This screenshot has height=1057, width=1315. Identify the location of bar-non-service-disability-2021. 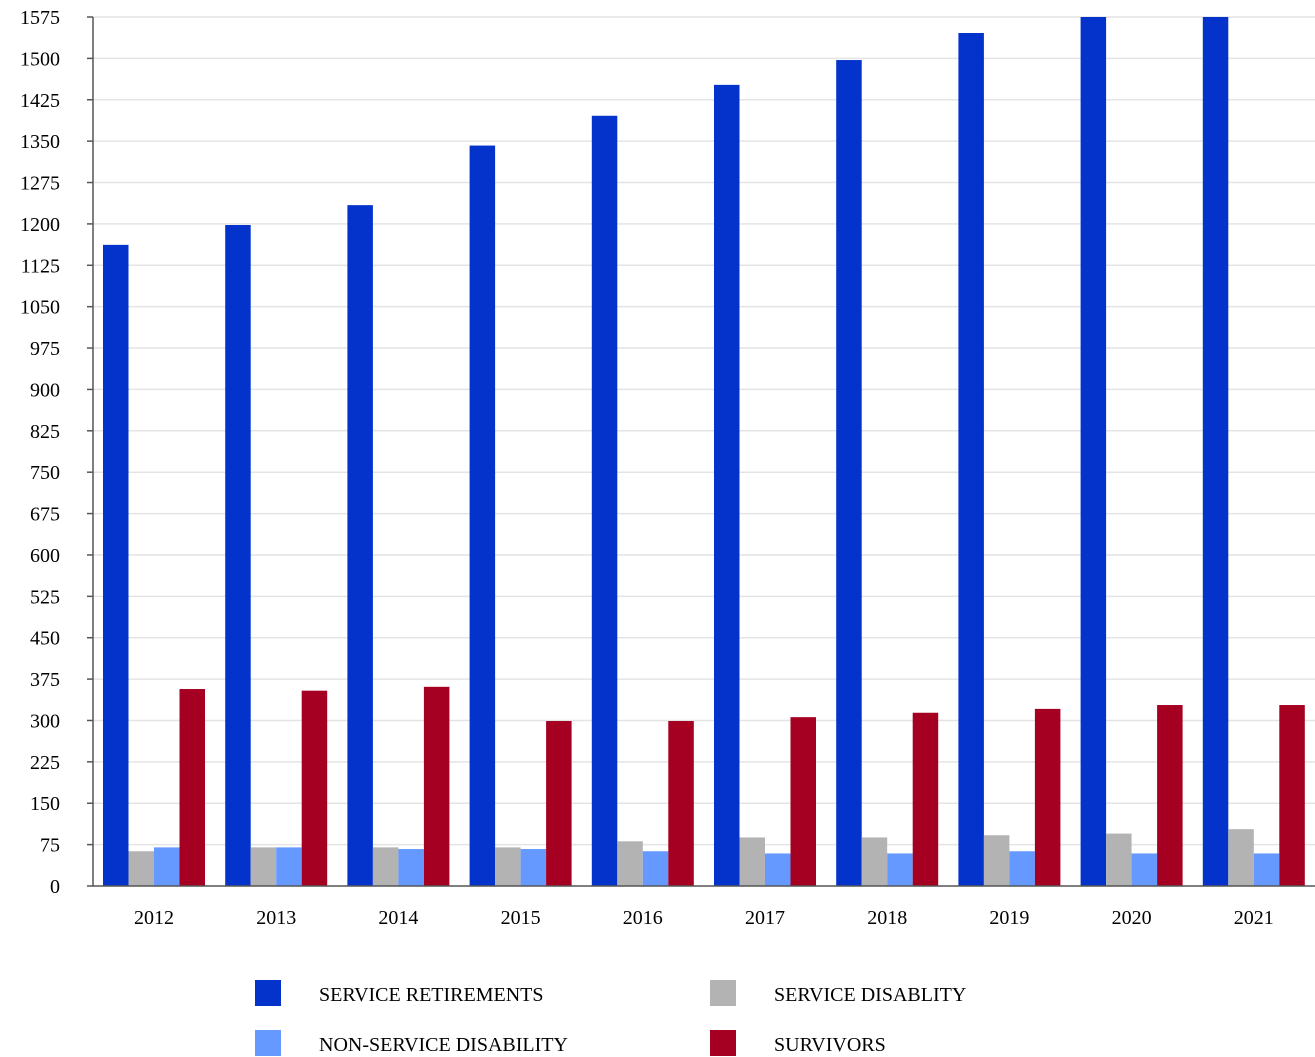
(1266, 869).